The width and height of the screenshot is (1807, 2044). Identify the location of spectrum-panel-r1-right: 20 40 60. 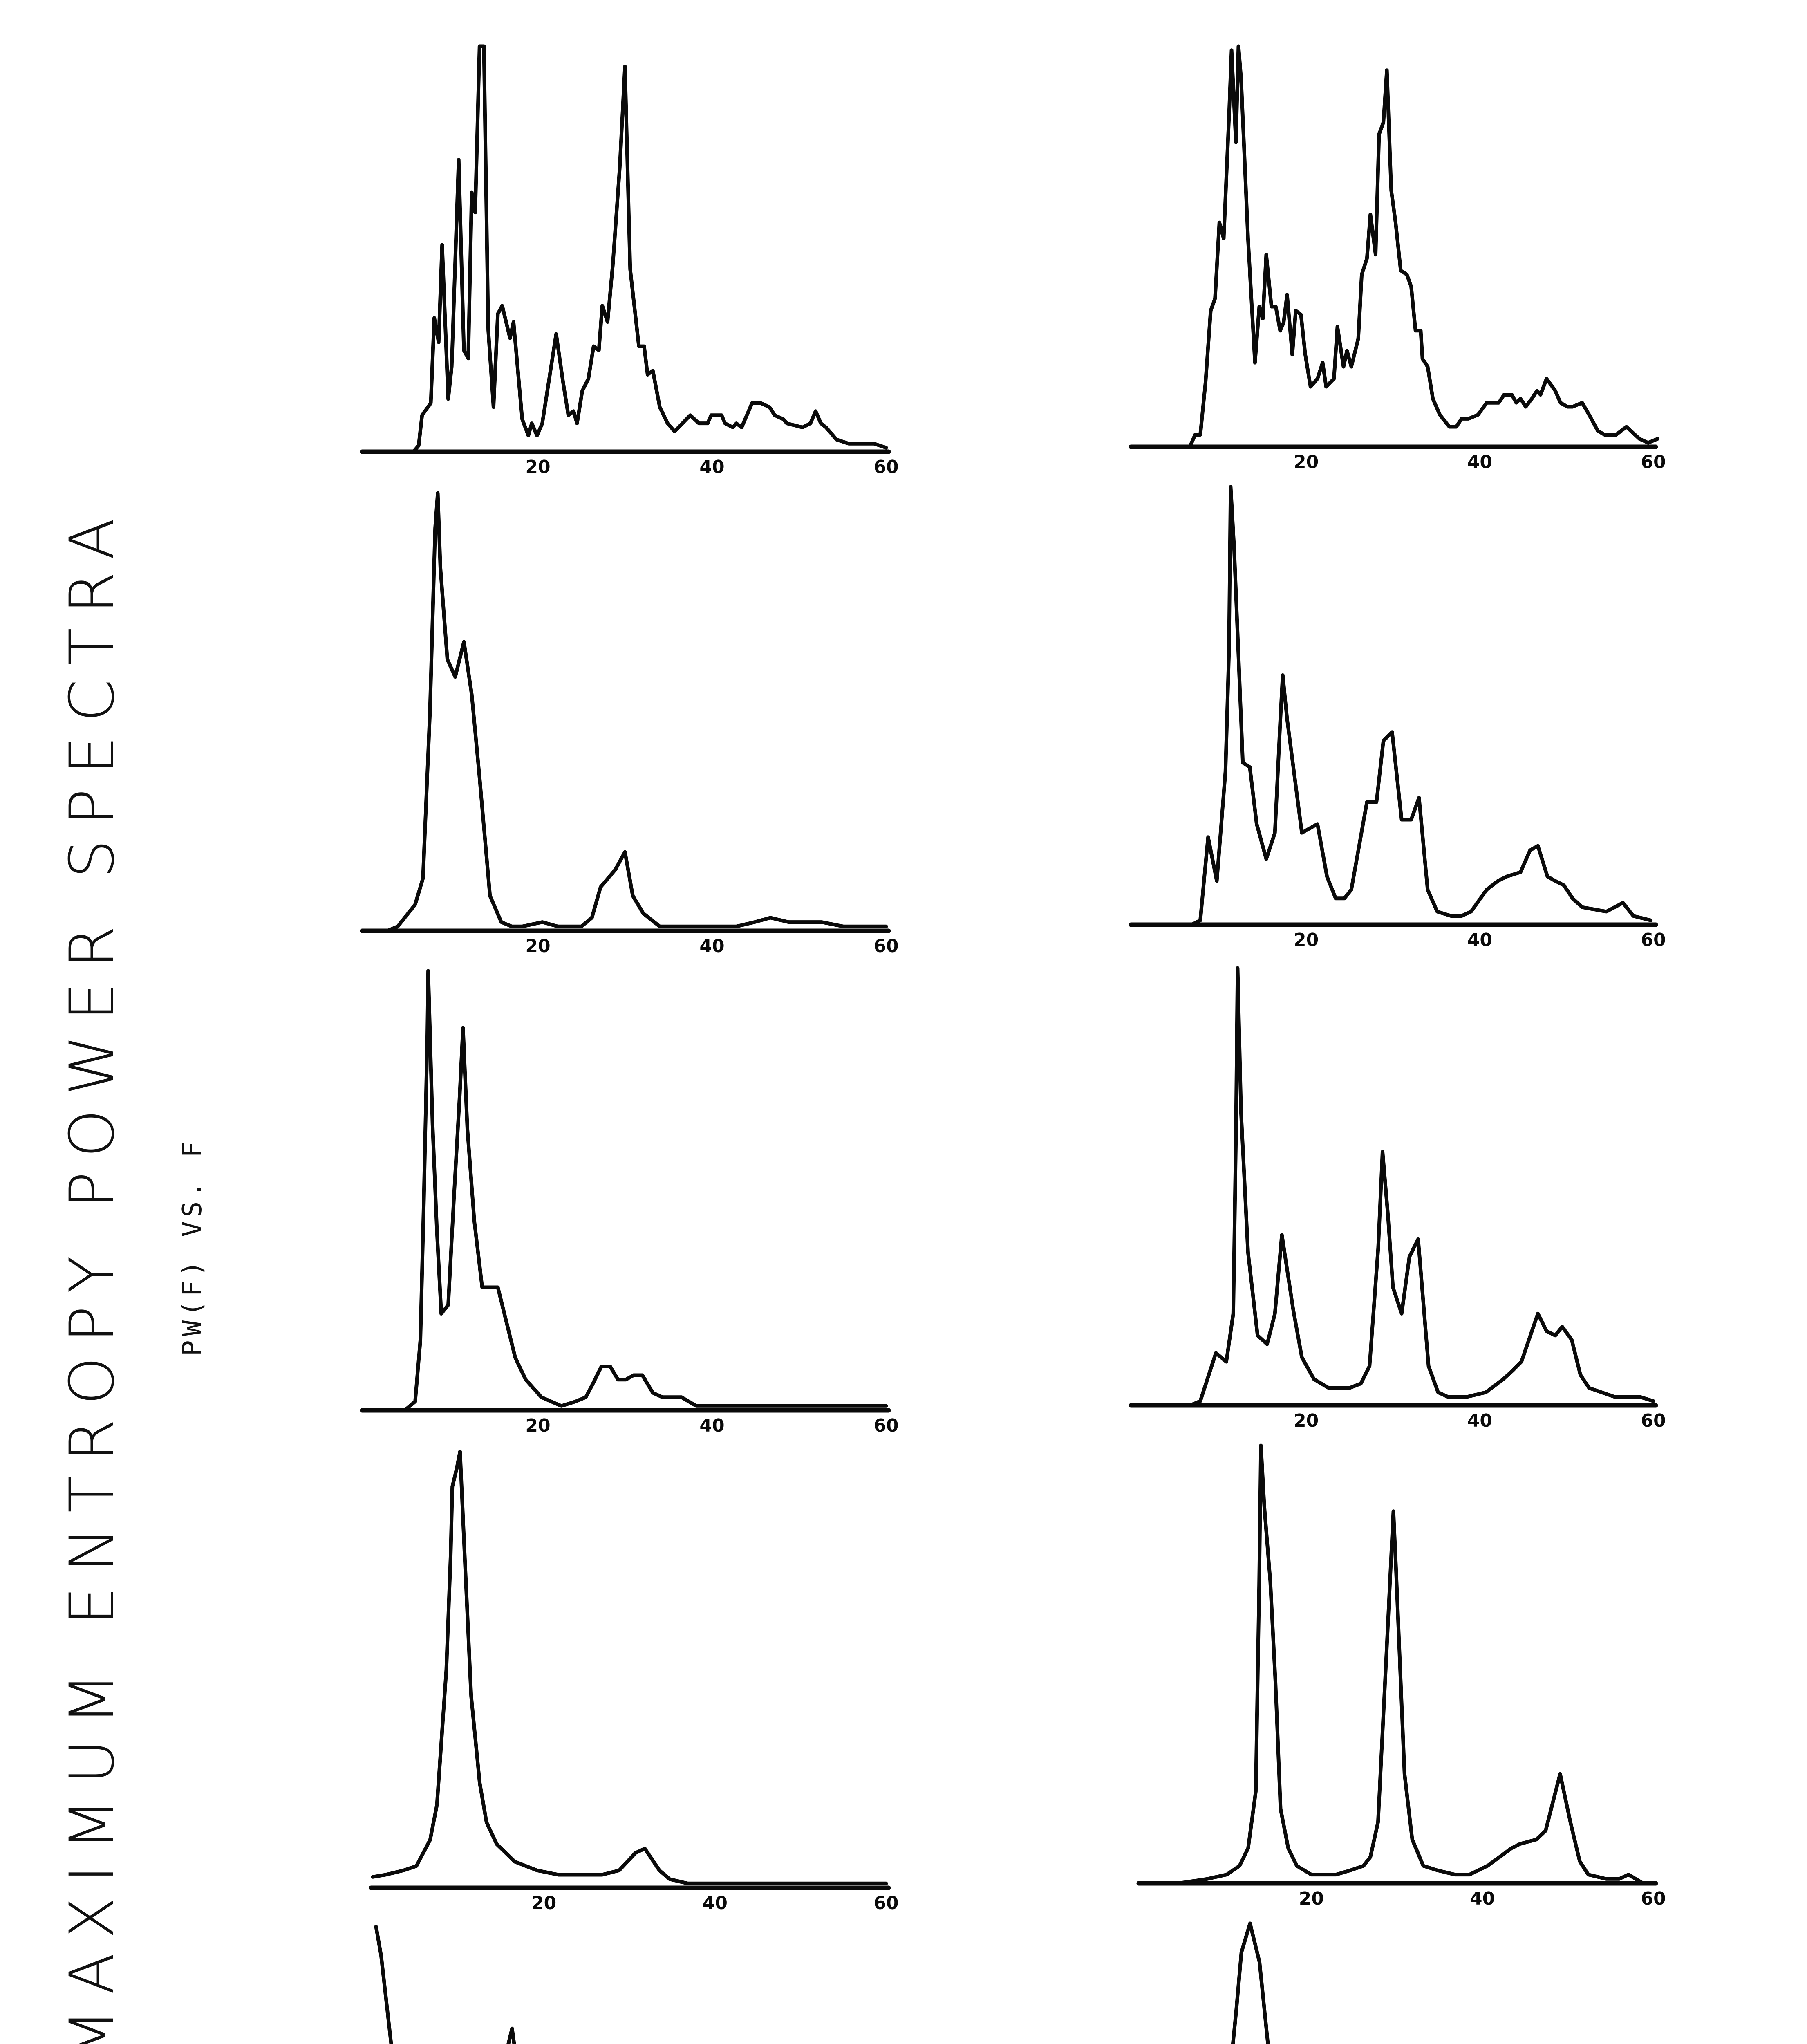
(1397, 259).